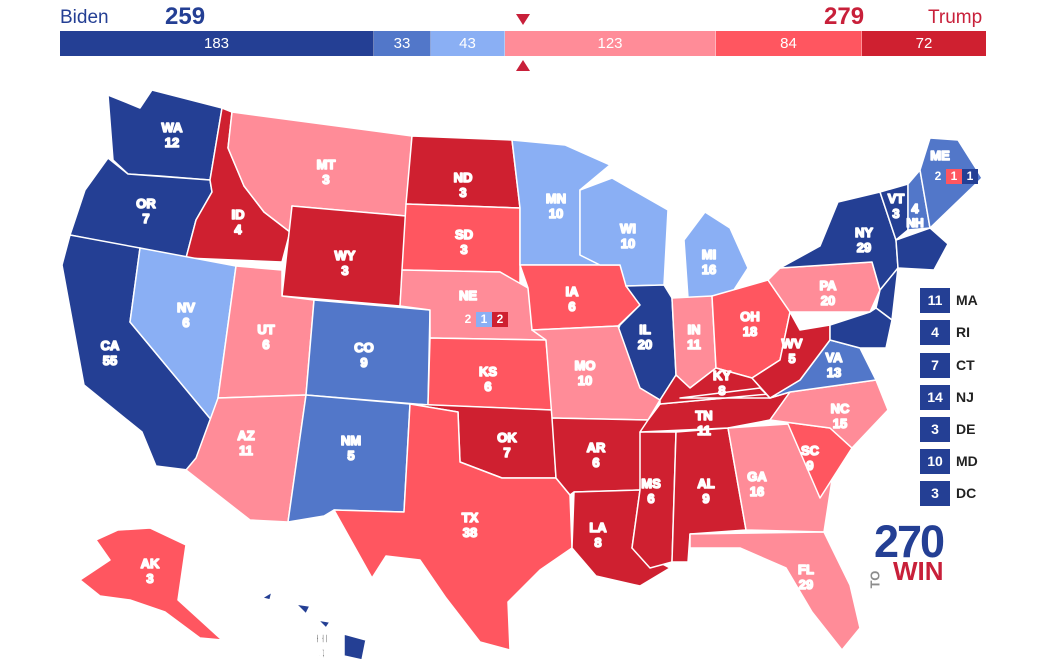 The width and height of the screenshot is (1050, 670). I want to click on state-al: AL9, so click(709, 495).